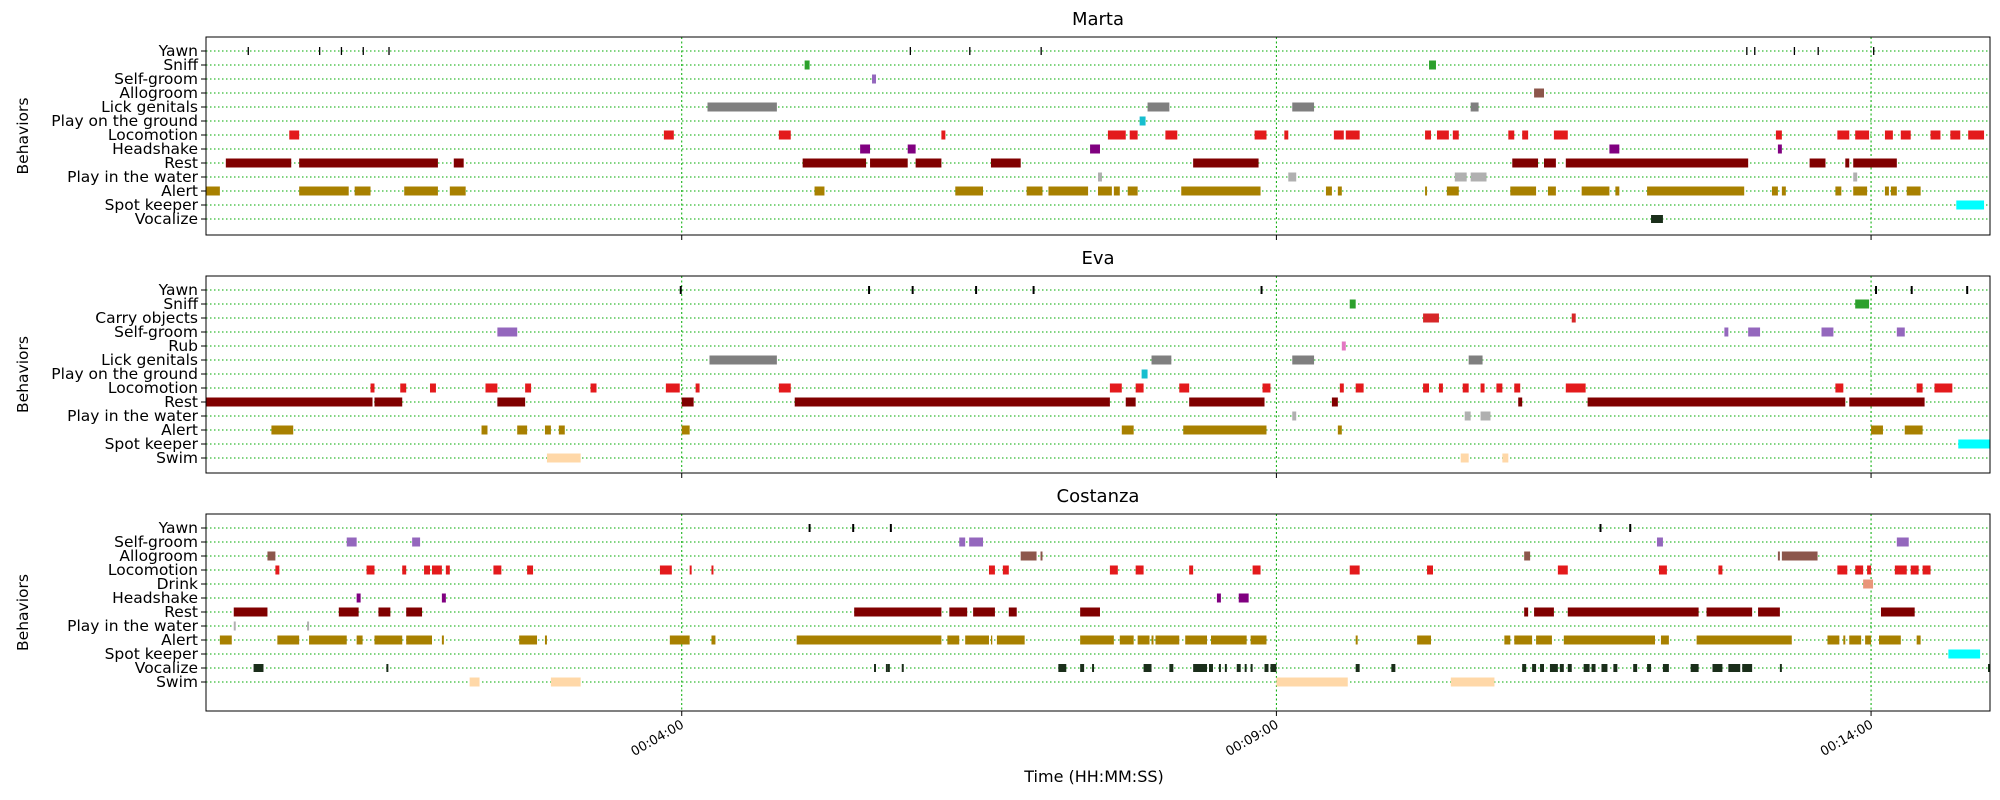 Image resolution: width=2000 pixels, height=800 pixels. What do you see at coordinates (1970, 205) in the screenshot?
I see `bar-spot-keeper` at bounding box center [1970, 205].